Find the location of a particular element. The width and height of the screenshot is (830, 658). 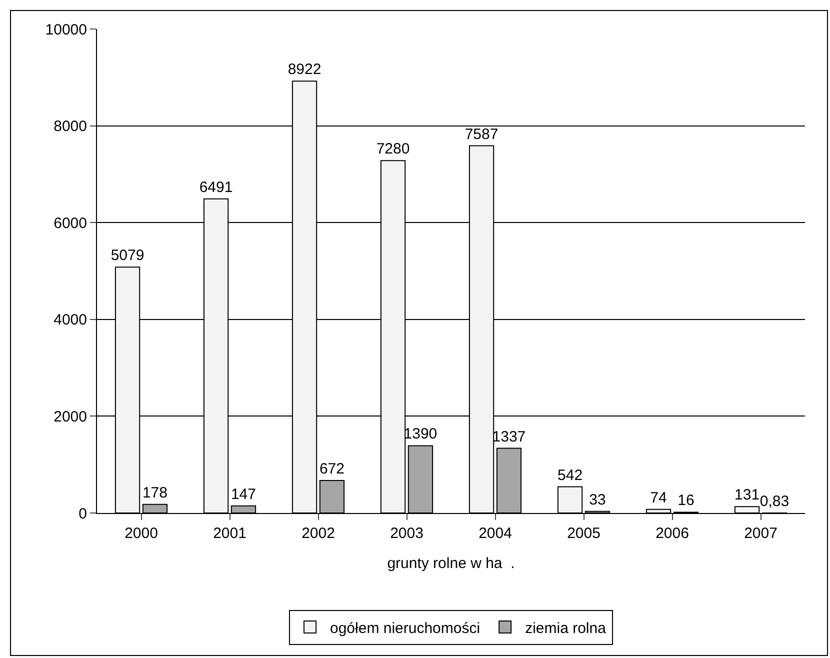

legend-label: ogółem nieruchomości is located at coordinates (405, 628).